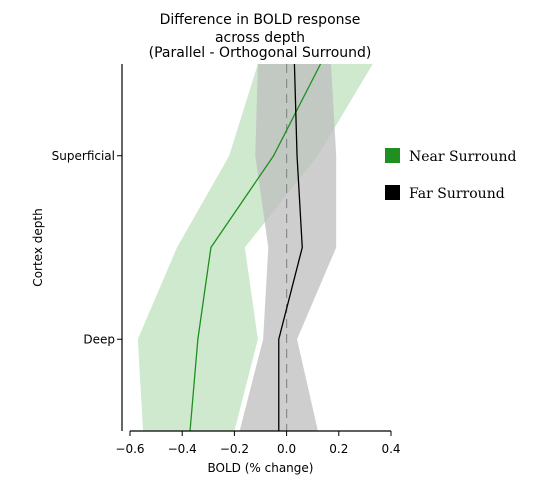  I want to click on y-tick-label: Superficial, so click(83, 156).